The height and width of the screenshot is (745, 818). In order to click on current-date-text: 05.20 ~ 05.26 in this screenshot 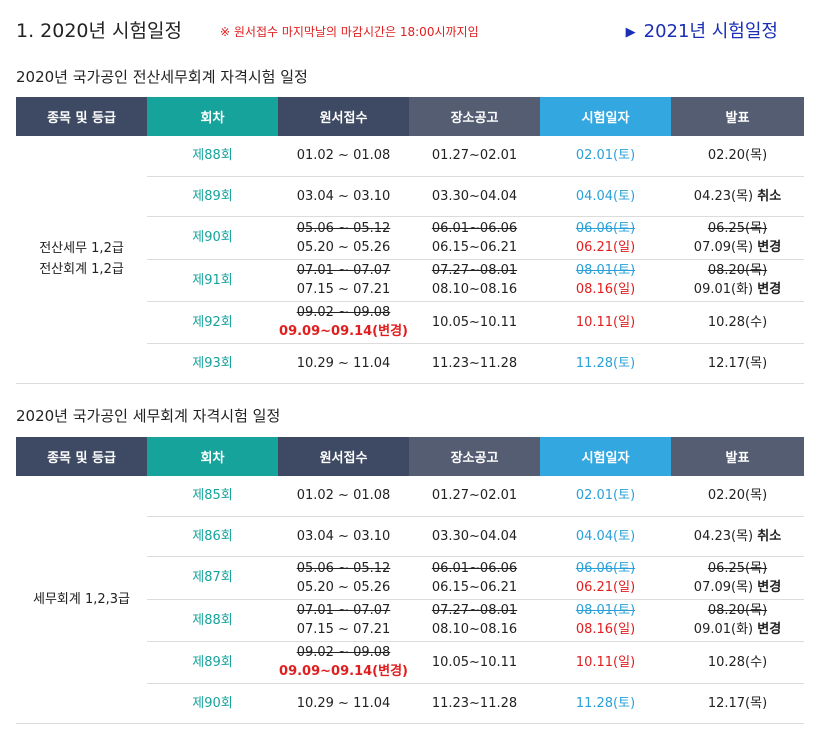, I will do `click(343, 247)`.